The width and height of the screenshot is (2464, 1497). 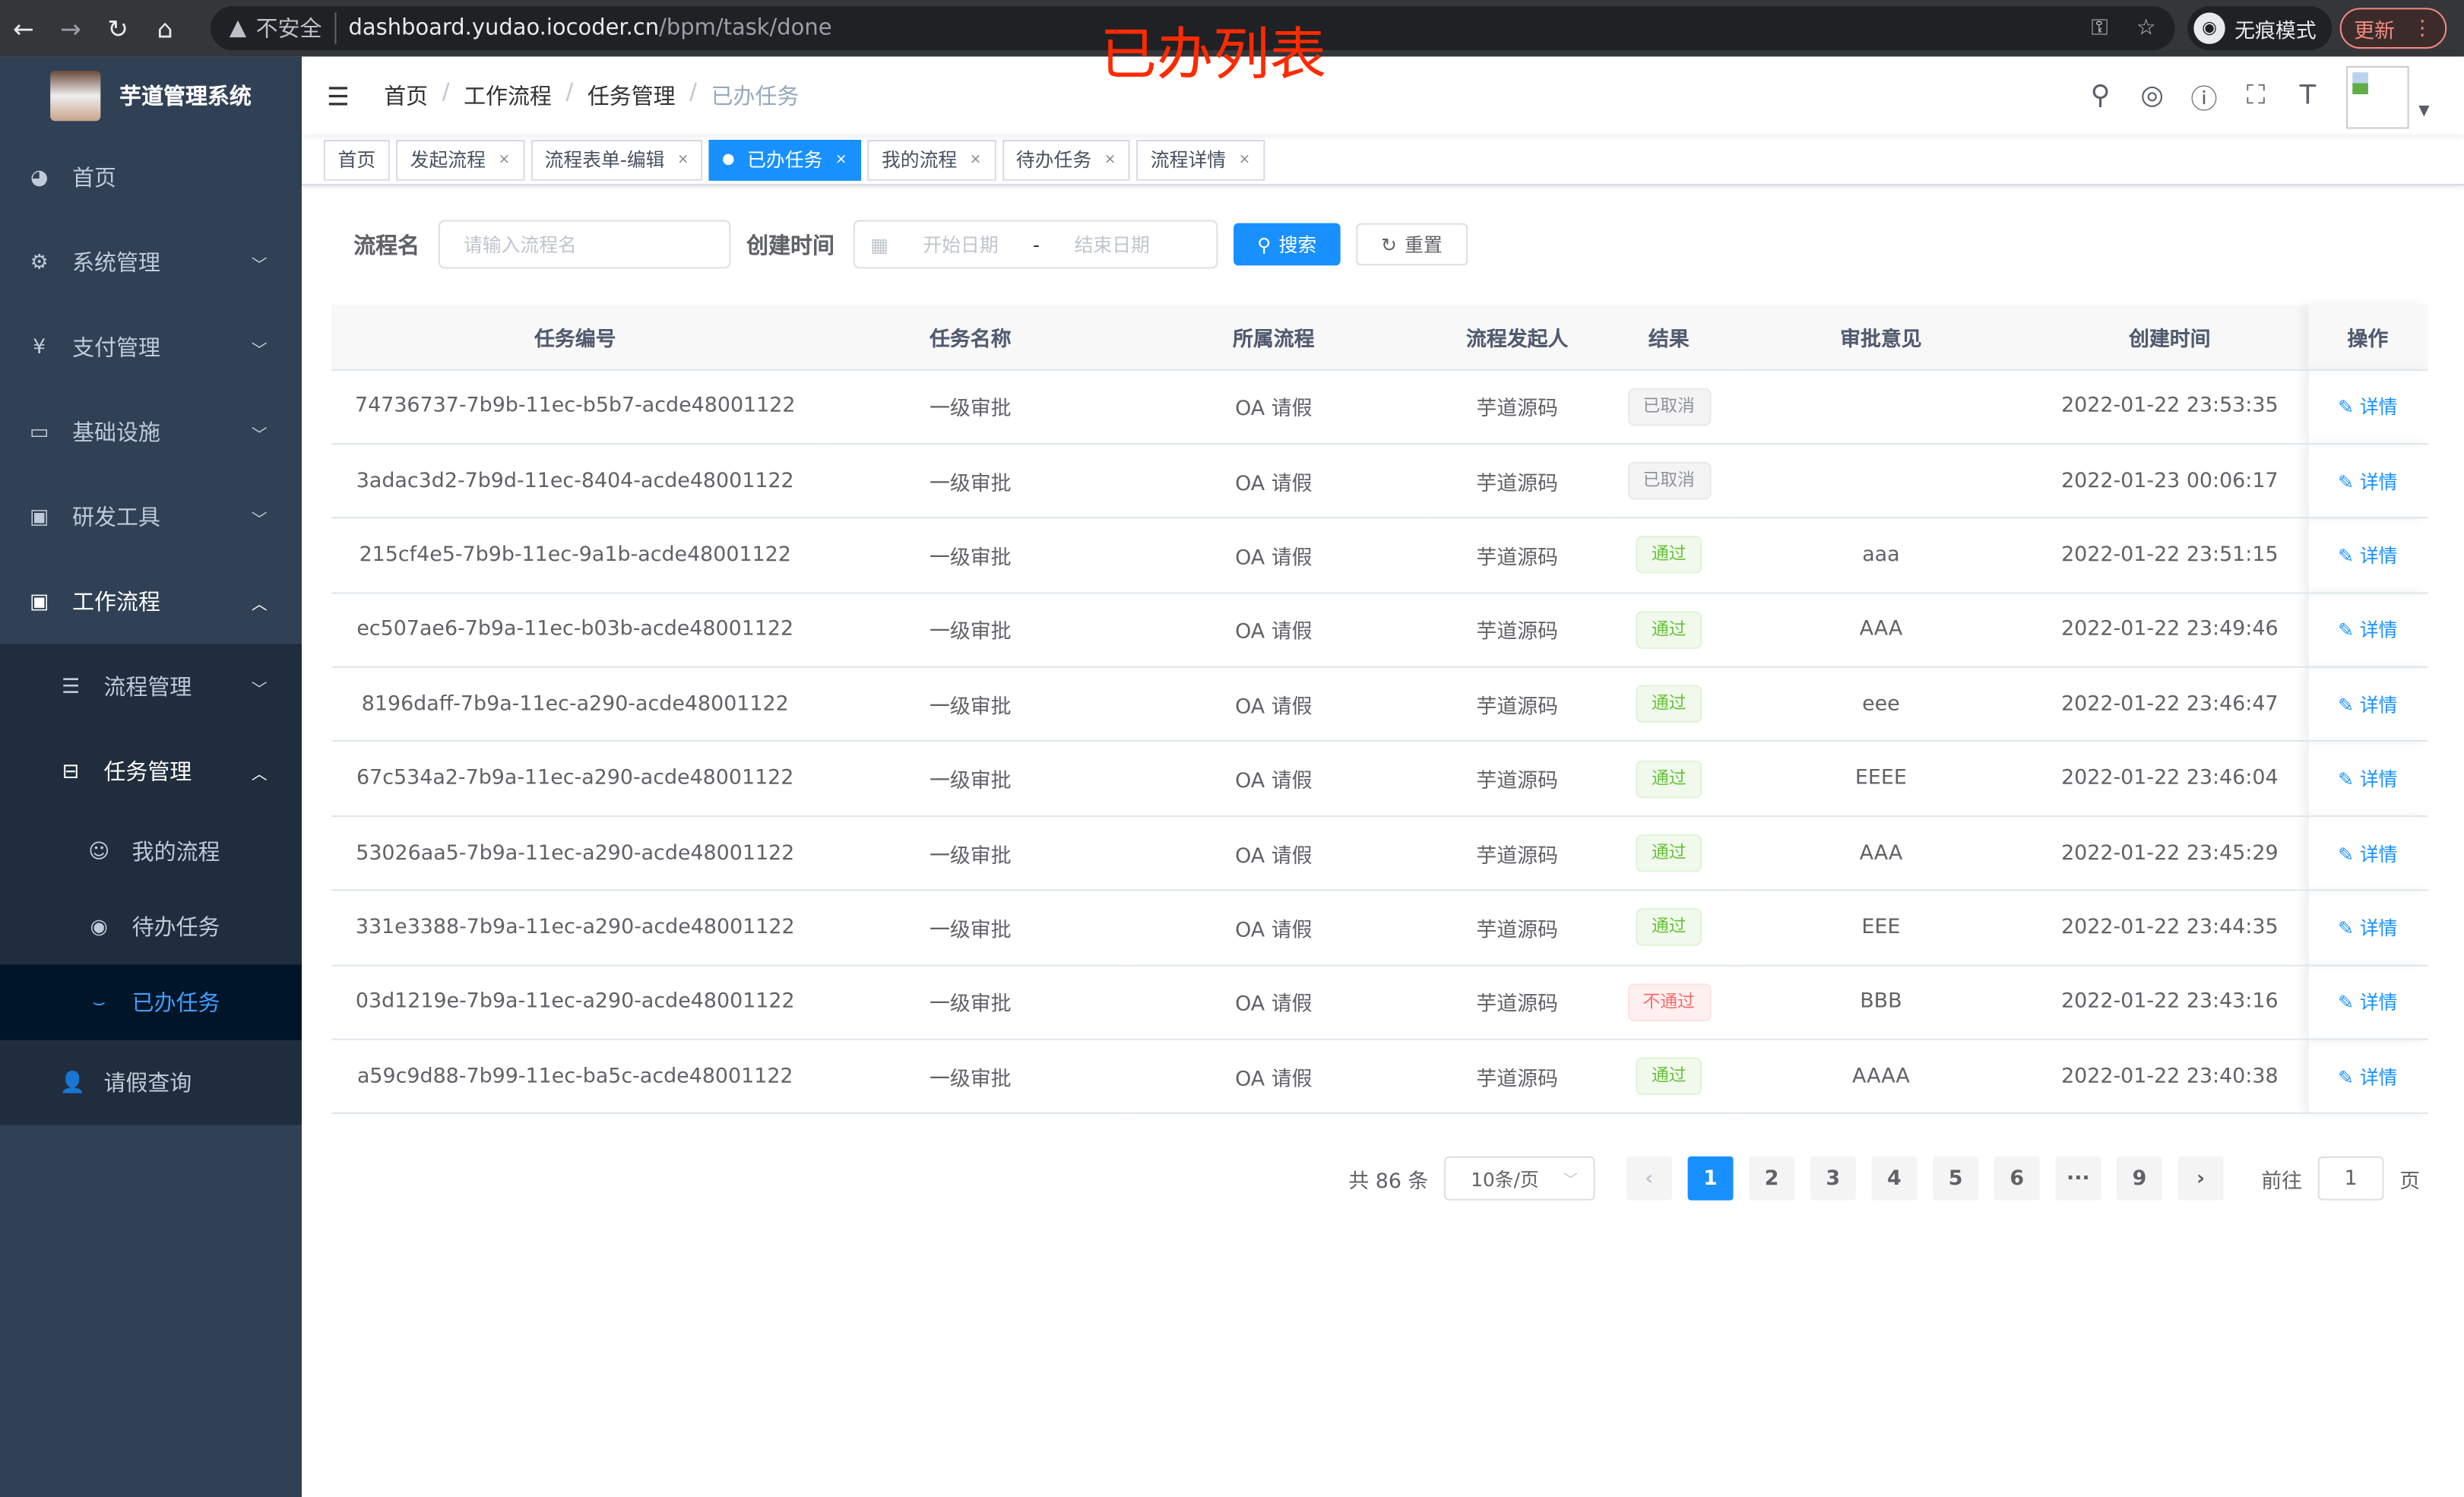 I want to click on sidebar-item-todo: ◉ 待办任务, so click(x=151, y=926).